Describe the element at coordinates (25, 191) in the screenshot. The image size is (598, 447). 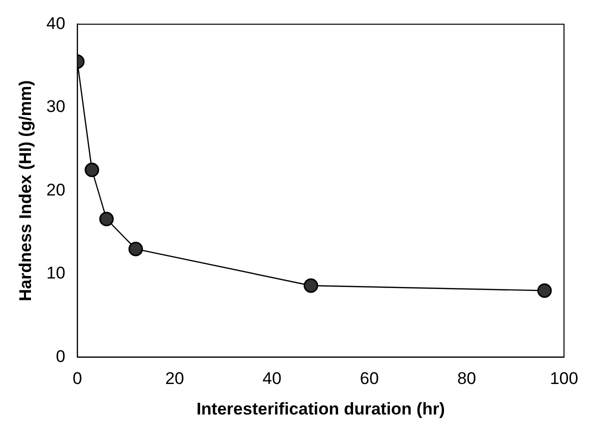
I see `y-axis-title: Hardness Index (HI) (g/mm)` at that location.